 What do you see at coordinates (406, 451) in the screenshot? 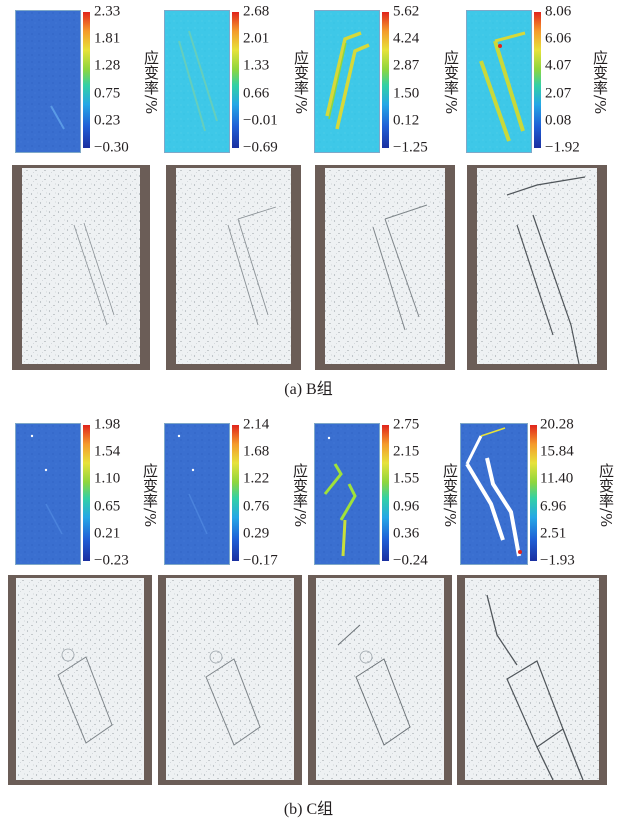
I see `tick-label: 2.15` at bounding box center [406, 451].